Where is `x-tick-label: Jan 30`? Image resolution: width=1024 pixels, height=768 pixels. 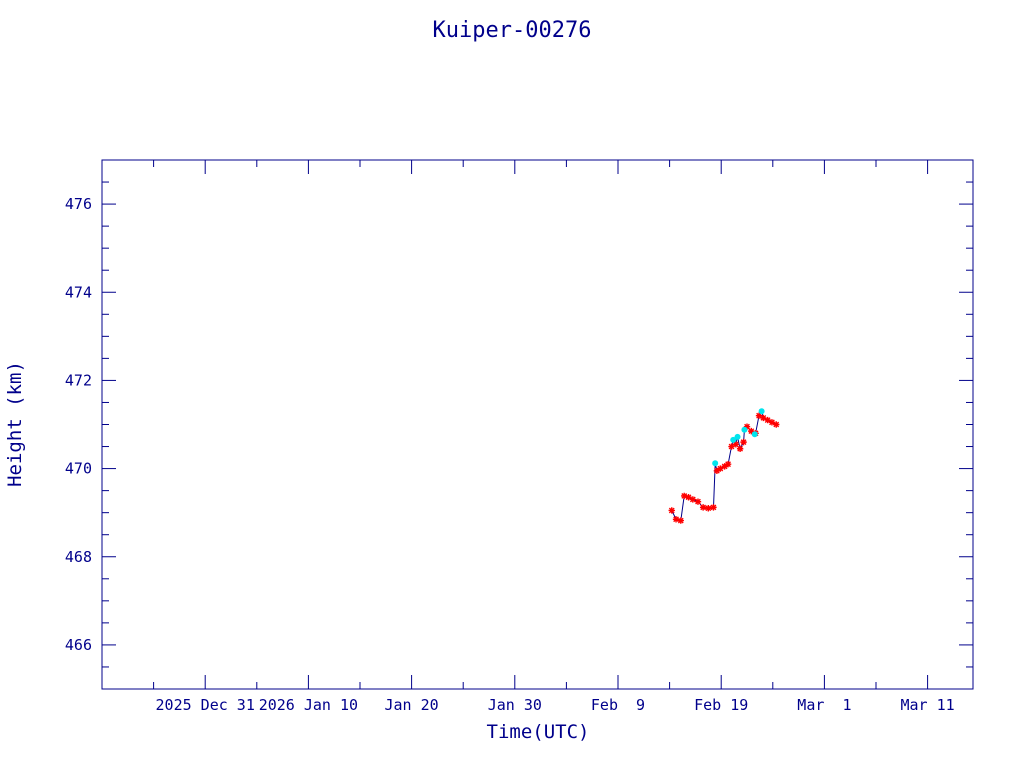
x-tick-label: Jan 30 is located at coordinates (515, 705).